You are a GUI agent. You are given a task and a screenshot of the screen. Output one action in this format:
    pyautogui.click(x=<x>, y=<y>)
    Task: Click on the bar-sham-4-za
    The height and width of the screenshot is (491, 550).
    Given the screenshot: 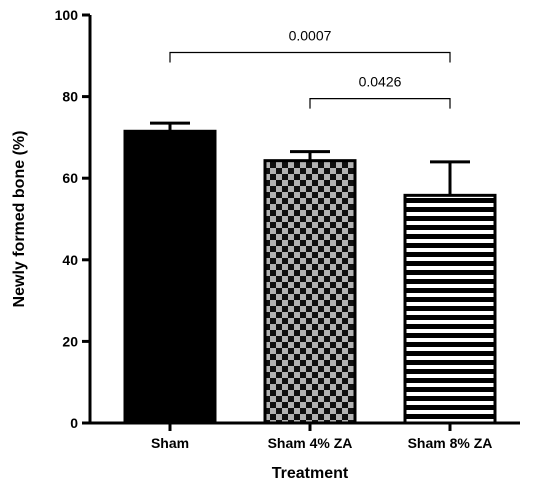 What is the action you would take?
    pyautogui.click(x=310, y=292)
    